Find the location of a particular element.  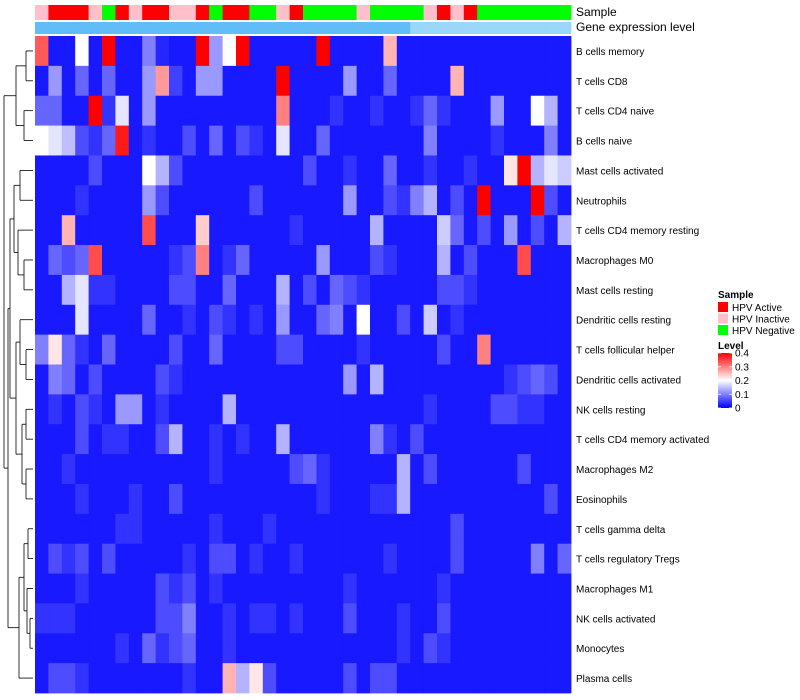

row-label: Macrophages M1 is located at coordinates (615, 589).